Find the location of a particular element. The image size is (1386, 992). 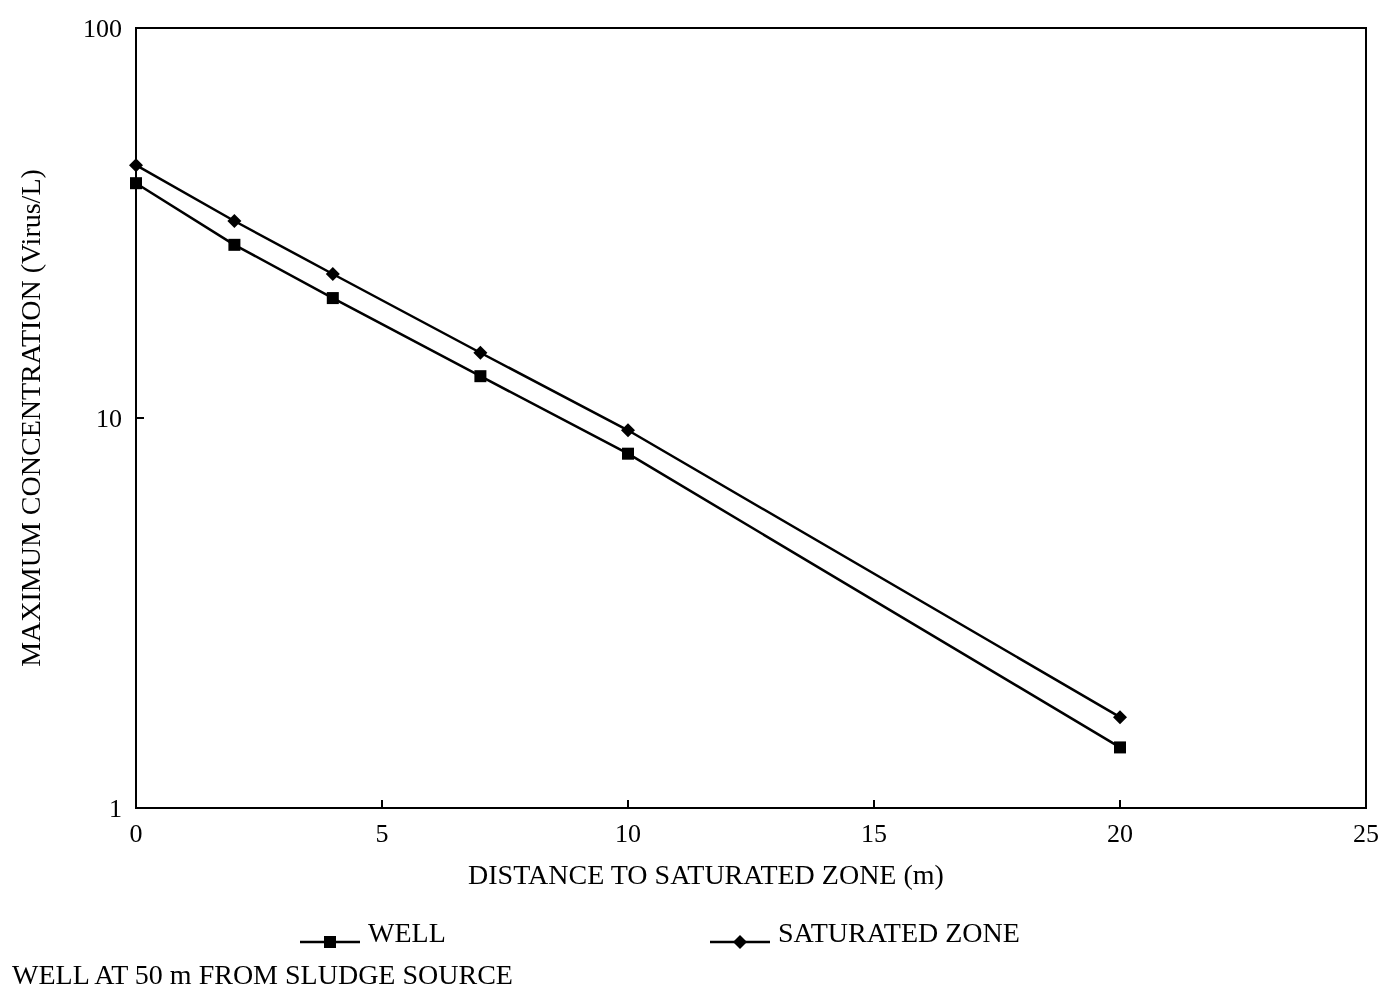

y-tick-label: 1 is located at coordinates (115, 808).